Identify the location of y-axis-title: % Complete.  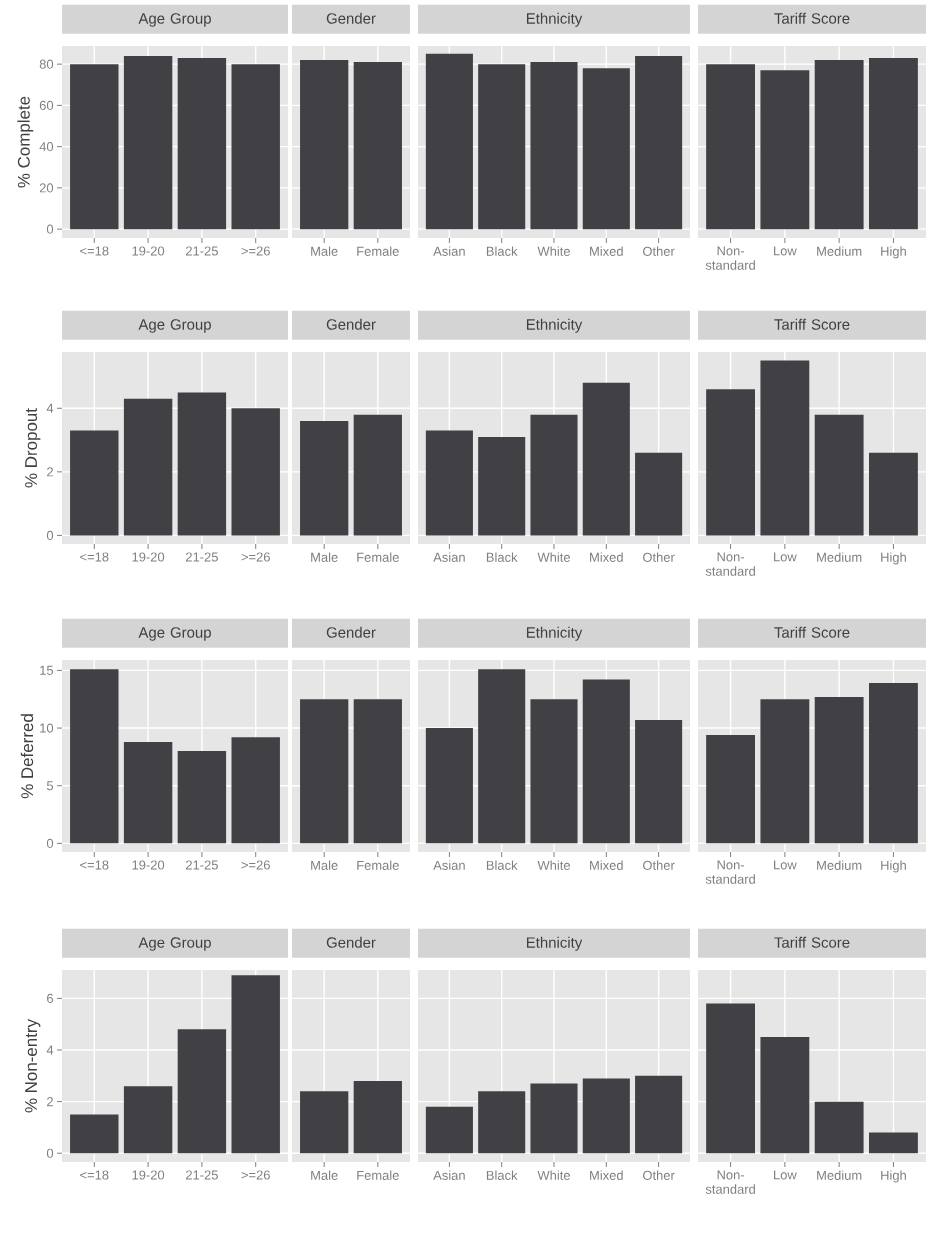
(25, 142).